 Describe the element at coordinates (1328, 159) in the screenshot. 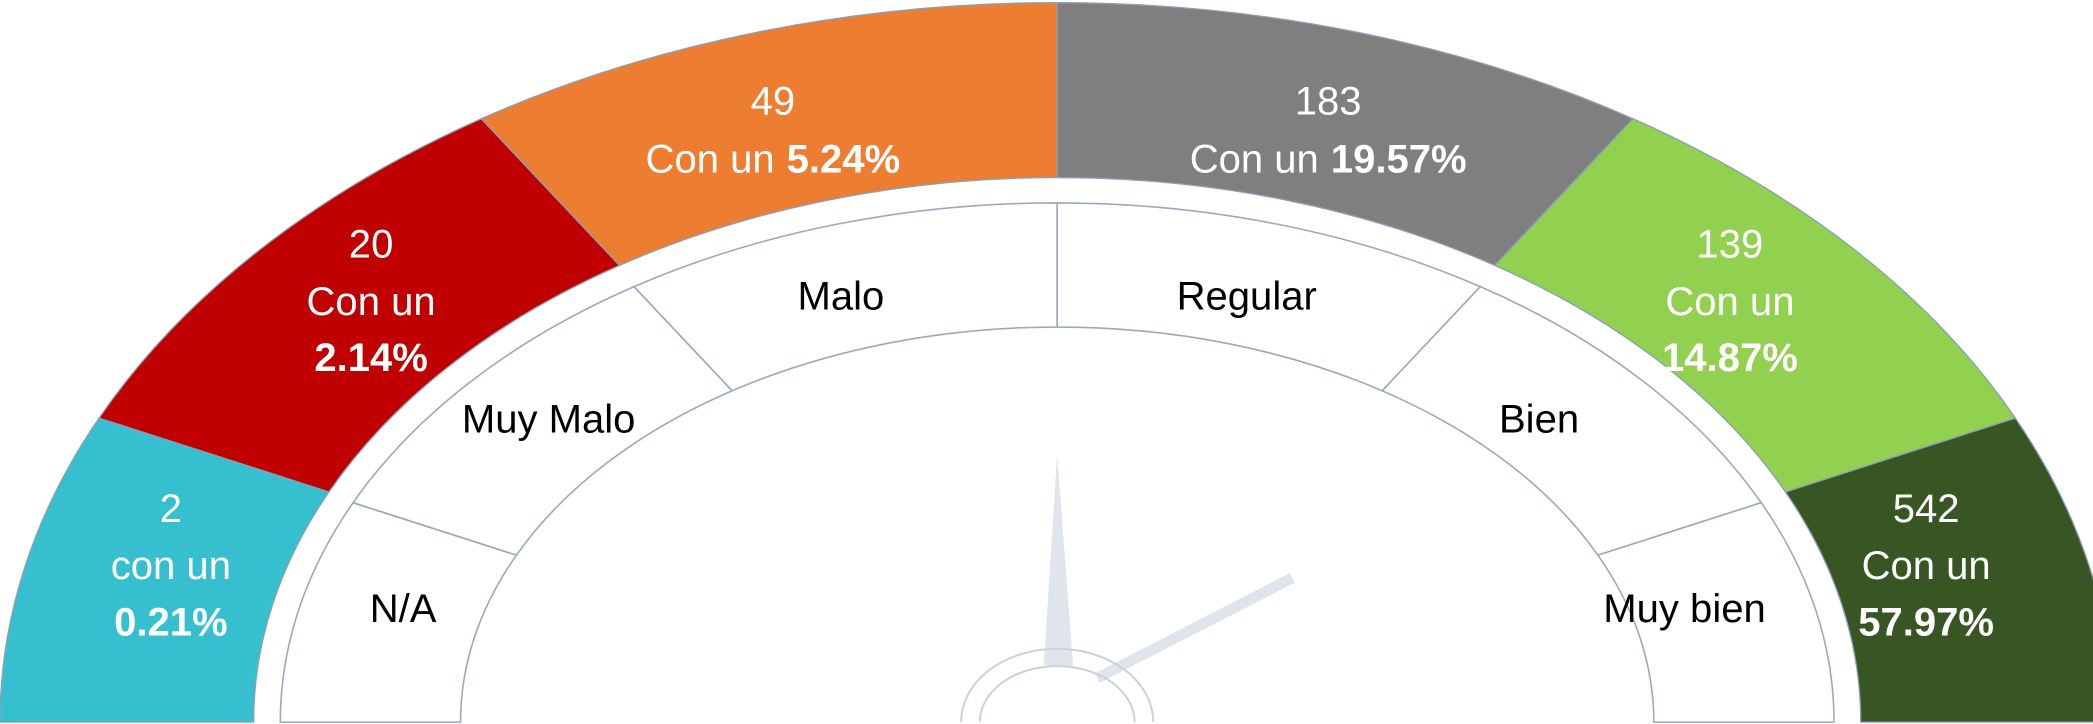

I see `segment-line: Con un 19.57%` at that location.